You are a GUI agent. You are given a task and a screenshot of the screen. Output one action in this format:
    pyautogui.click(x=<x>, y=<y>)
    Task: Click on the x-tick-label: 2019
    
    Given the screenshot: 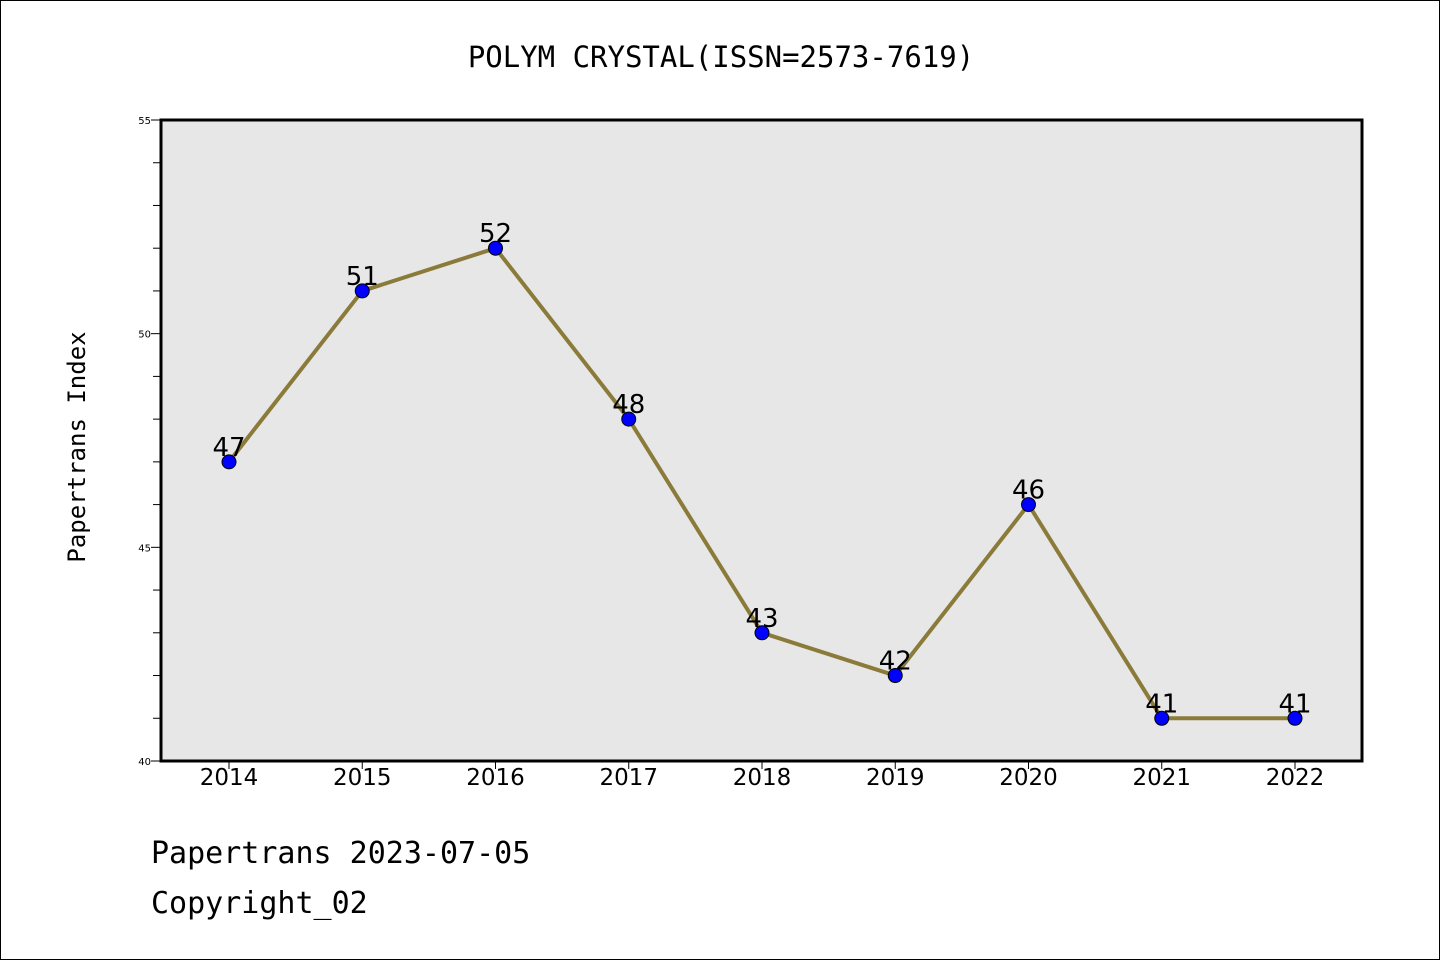 What is the action you would take?
    pyautogui.click(x=895, y=778)
    